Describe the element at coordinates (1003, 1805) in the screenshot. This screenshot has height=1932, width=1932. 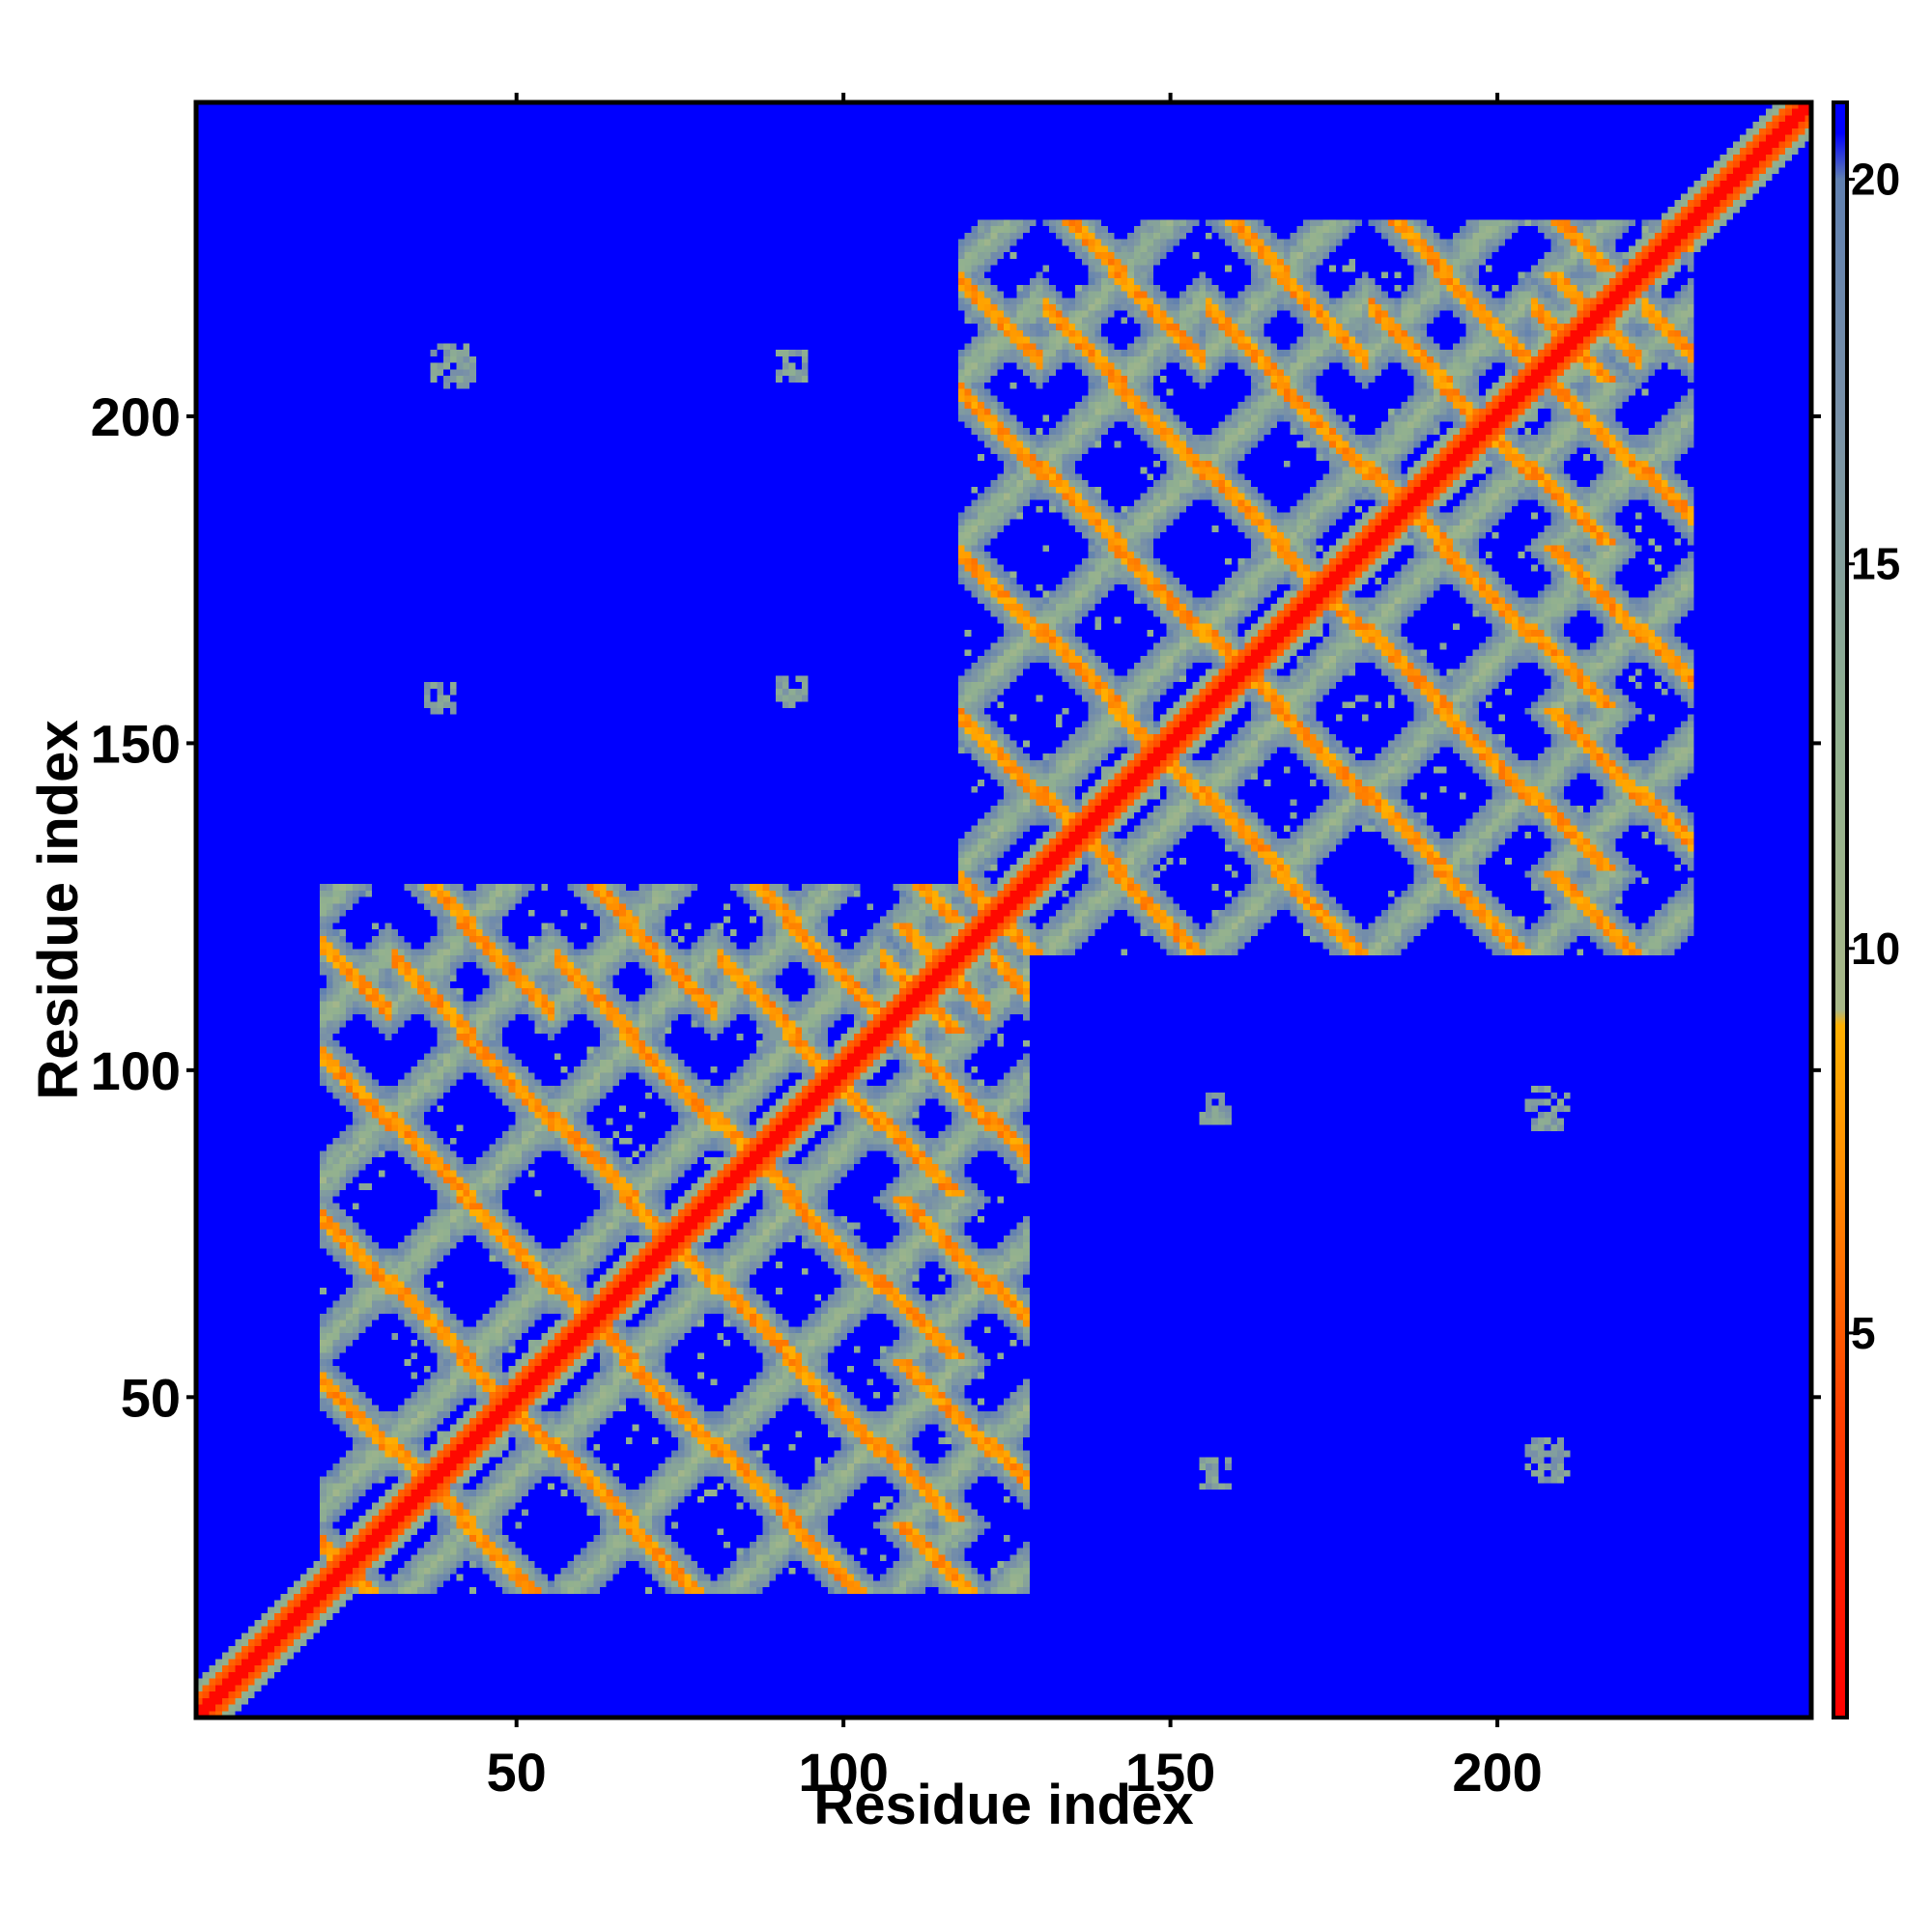
I see `x-axis-title: Residue index` at that location.